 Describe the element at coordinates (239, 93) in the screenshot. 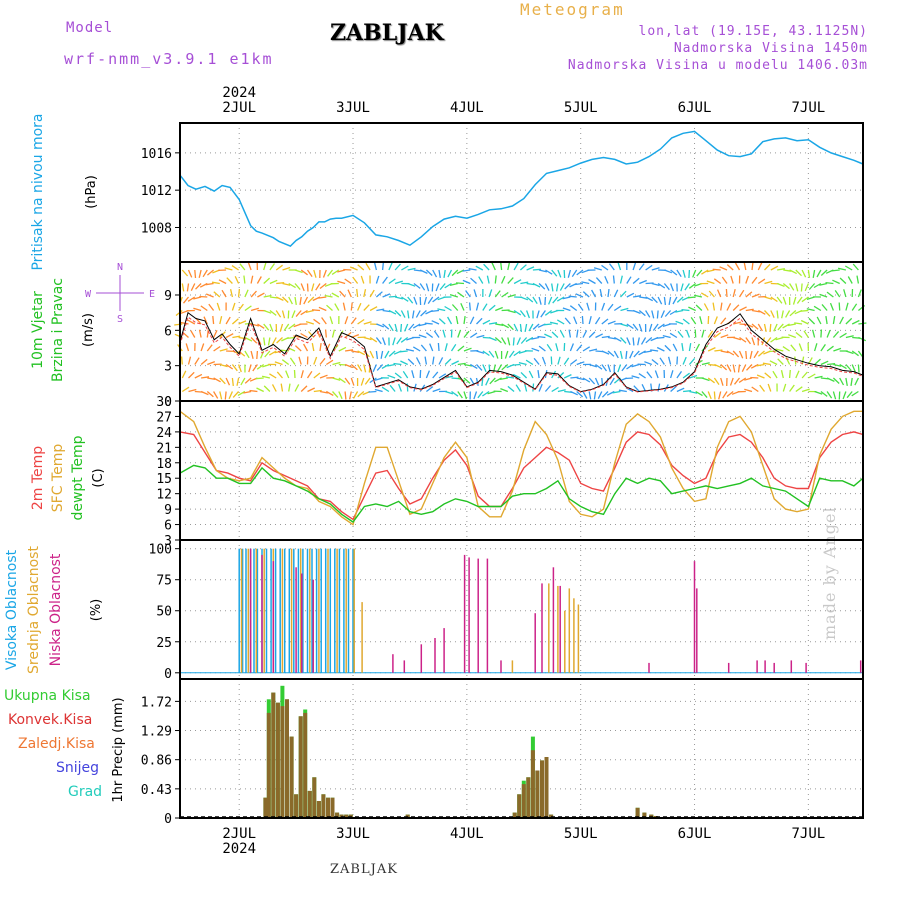

I see `top-year-label: 2024` at that location.